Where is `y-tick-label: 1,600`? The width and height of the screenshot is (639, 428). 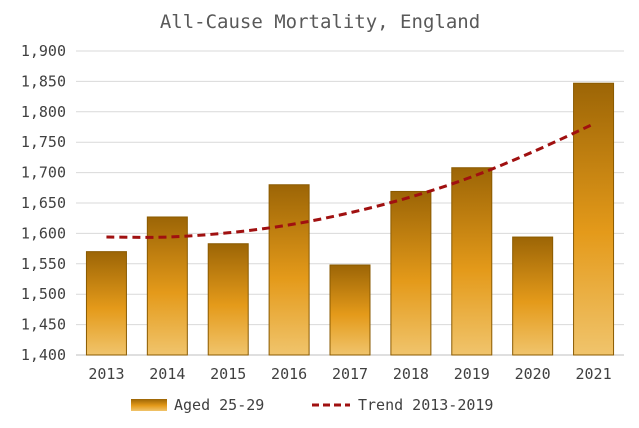 y-tick-label: 1,600 is located at coordinates (43, 233).